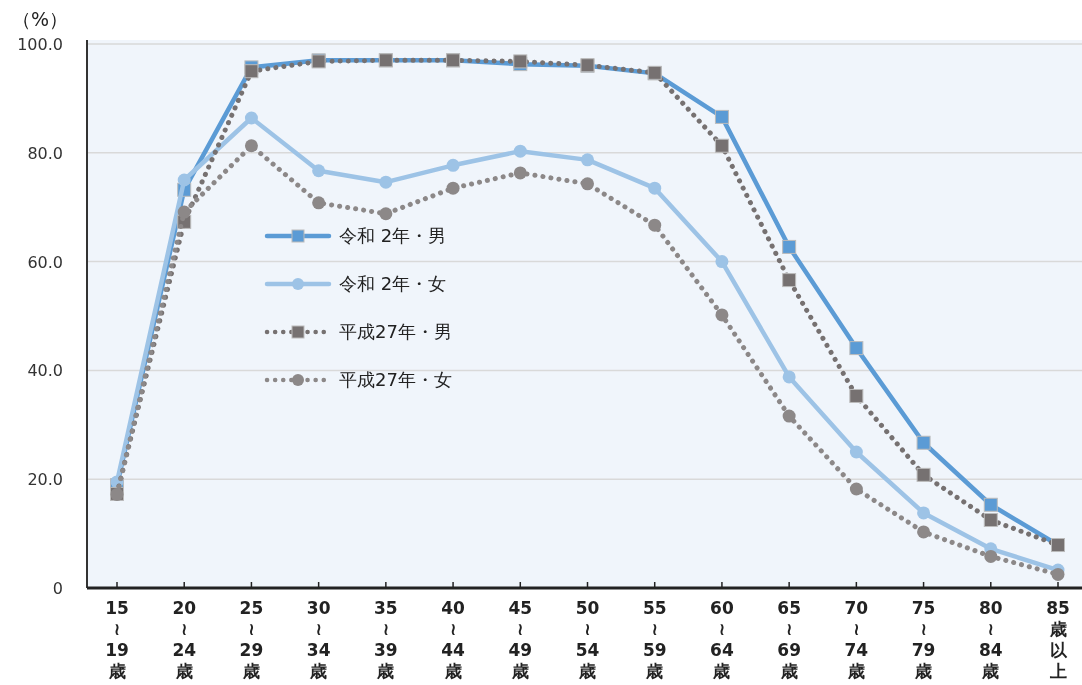 The height and width of the screenshot is (685, 1082). I want to click on x-tick-label: 45≀49歳, so click(520, 639).